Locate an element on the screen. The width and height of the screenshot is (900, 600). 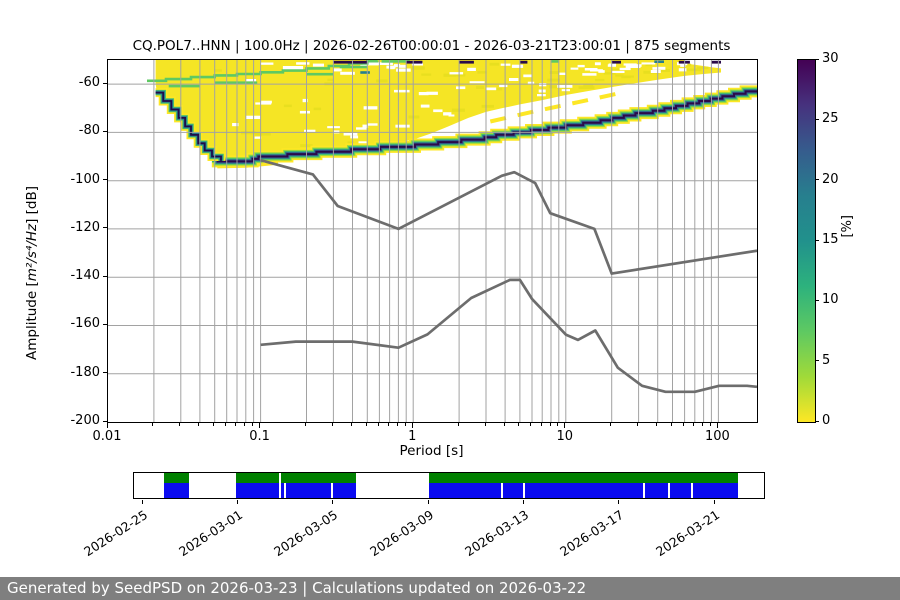
y-tick-label: -140 is located at coordinates (85, 276).